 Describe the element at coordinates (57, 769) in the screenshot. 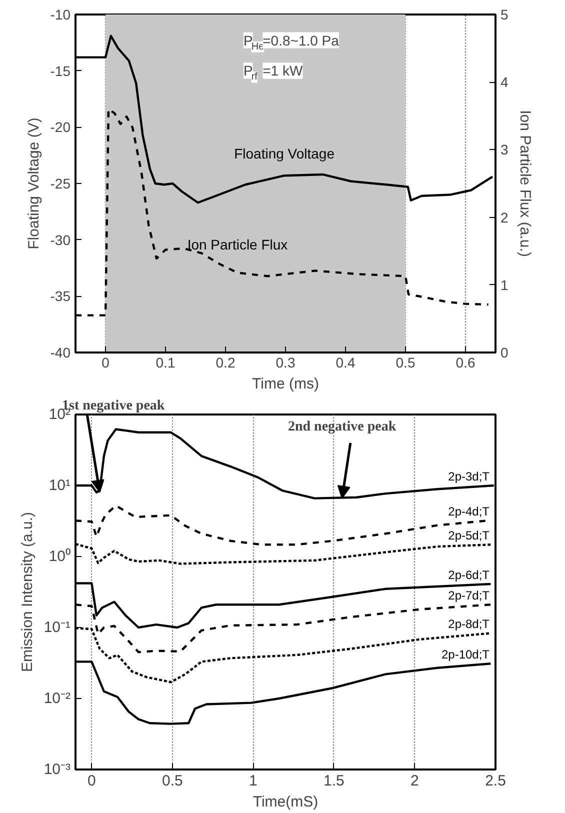

I see `y-tick-label: 10⁻³` at that location.